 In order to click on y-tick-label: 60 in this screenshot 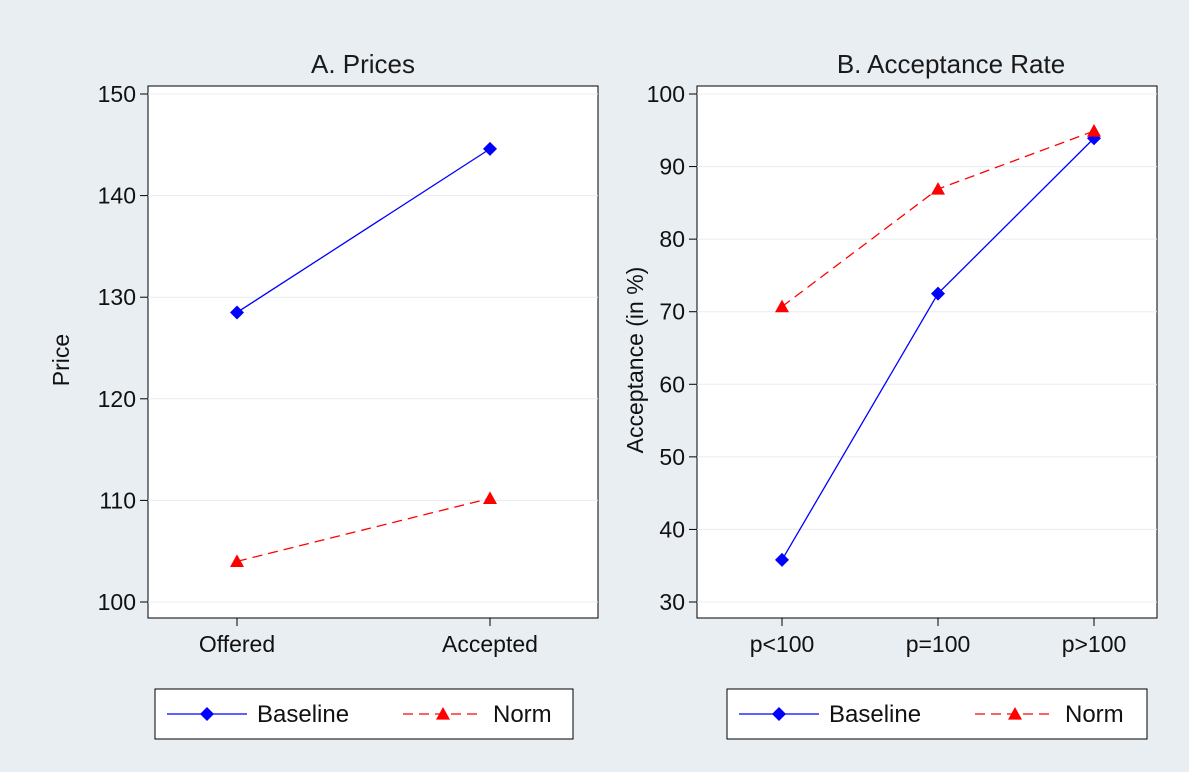, I will do `click(672, 384)`.